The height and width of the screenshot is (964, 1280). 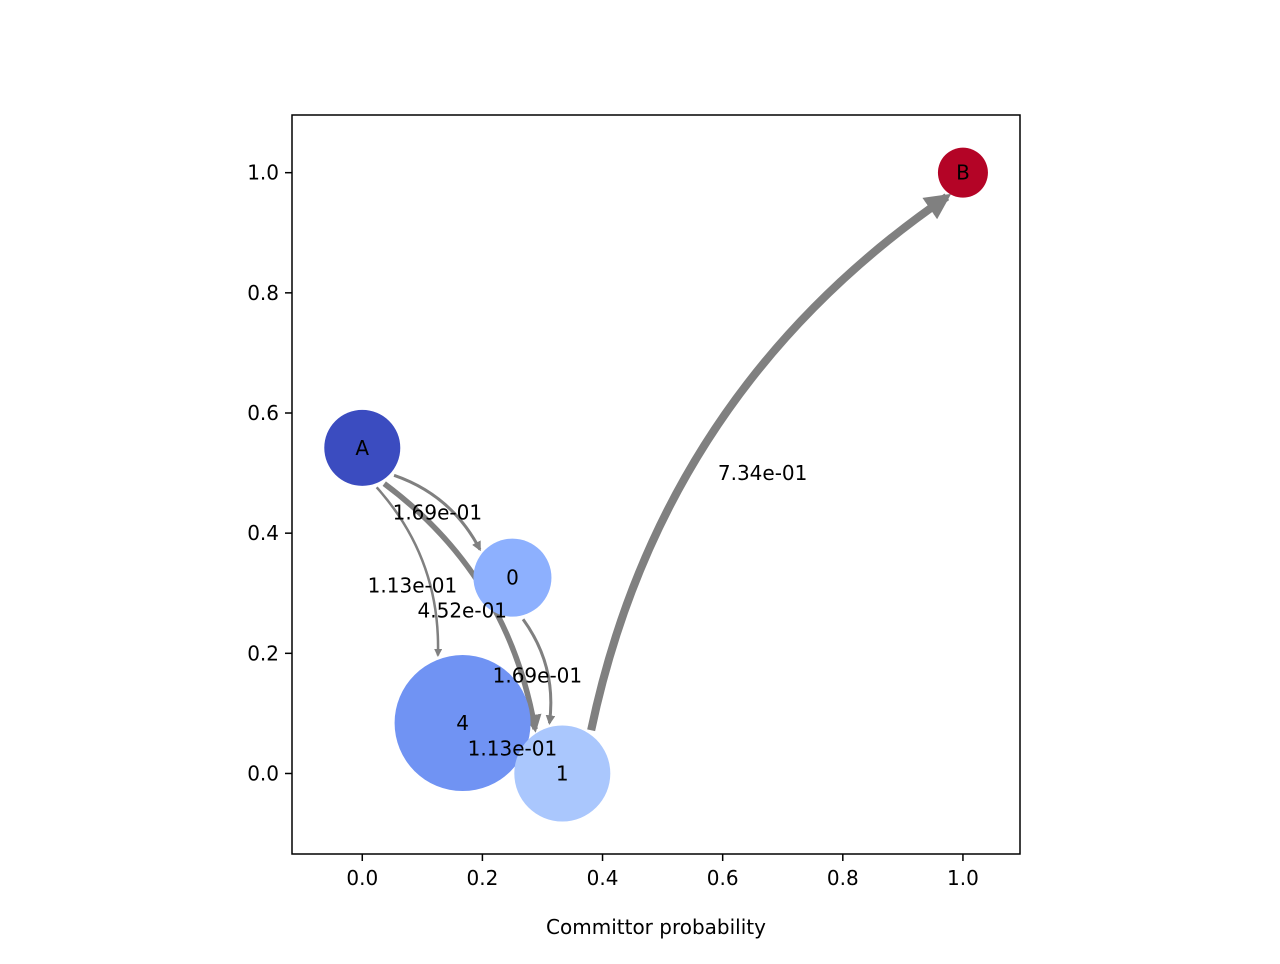 I want to click on node-label-1: 1, so click(x=562, y=773).